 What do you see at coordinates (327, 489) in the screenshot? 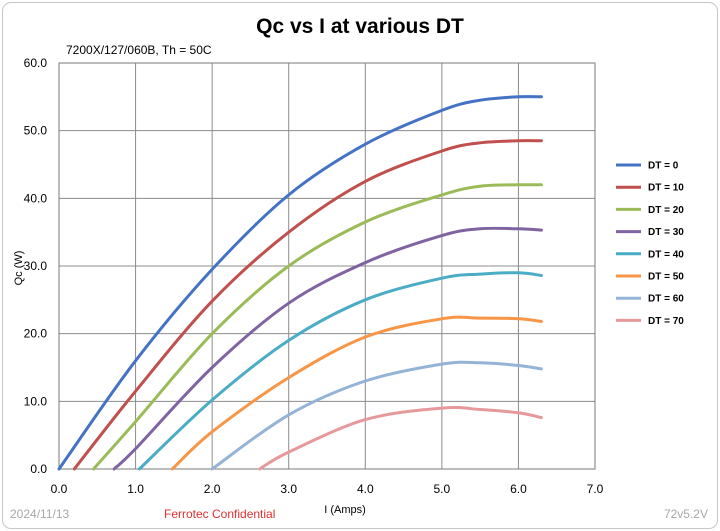
I see `x-tick-labels: 0.0 1.0 2.0 3.0 4.0 5.0 6.0 7.0` at bounding box center [327, 489].